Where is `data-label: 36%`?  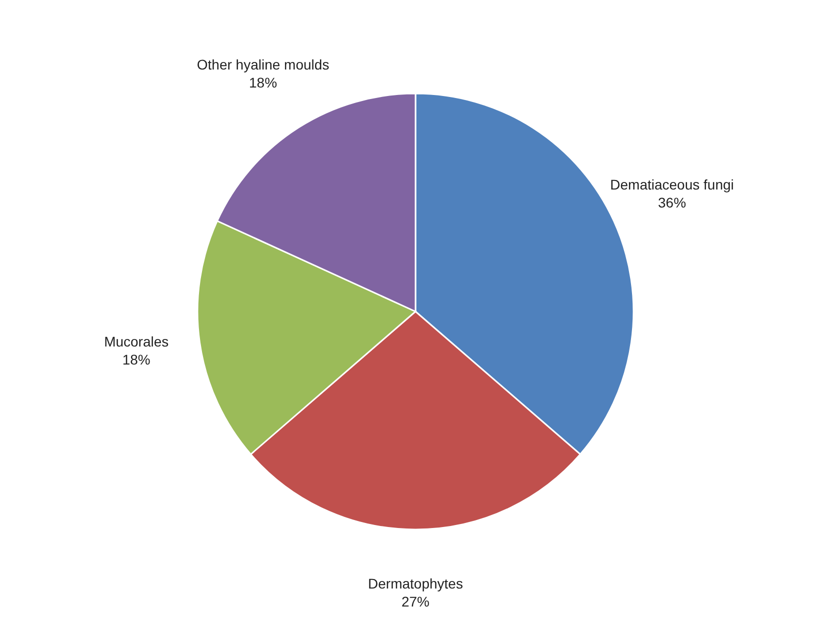
data-label: 36% is located at coordinates (672, 202).